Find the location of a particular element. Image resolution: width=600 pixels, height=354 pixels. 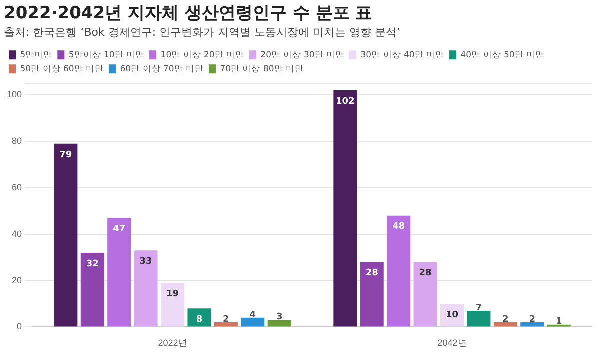

y-tick-label: 80 is located at coordinates (17, 141).